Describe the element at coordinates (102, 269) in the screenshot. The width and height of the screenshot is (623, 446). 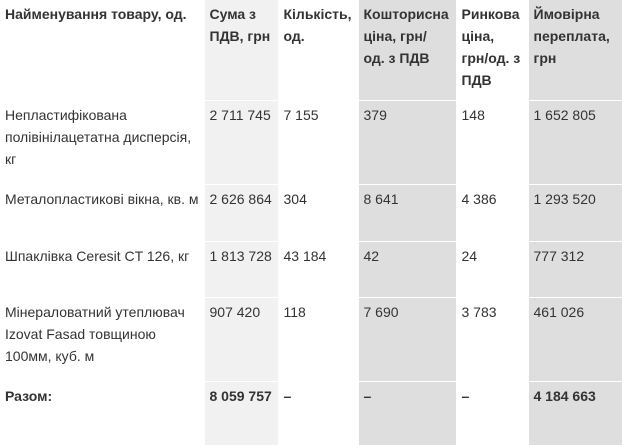
I see `cell-product-name: Шпаклівка Ceresit CT 126, кг` at that location.